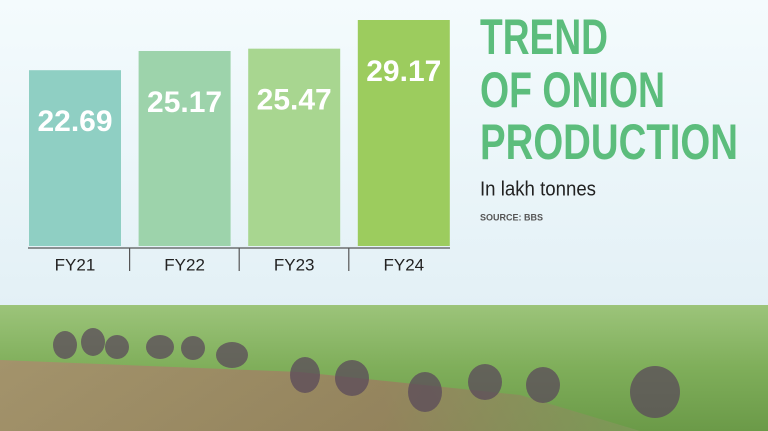 The image size is (768, 431). I want to click on value-label: 25.17, so click(184, 102).